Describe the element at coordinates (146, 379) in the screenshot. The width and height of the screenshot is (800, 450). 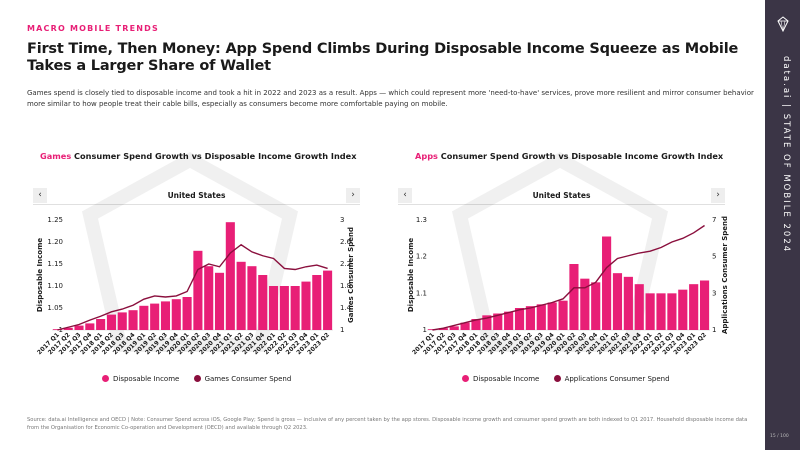
I see `legend-label: Disposable Income` at that location.